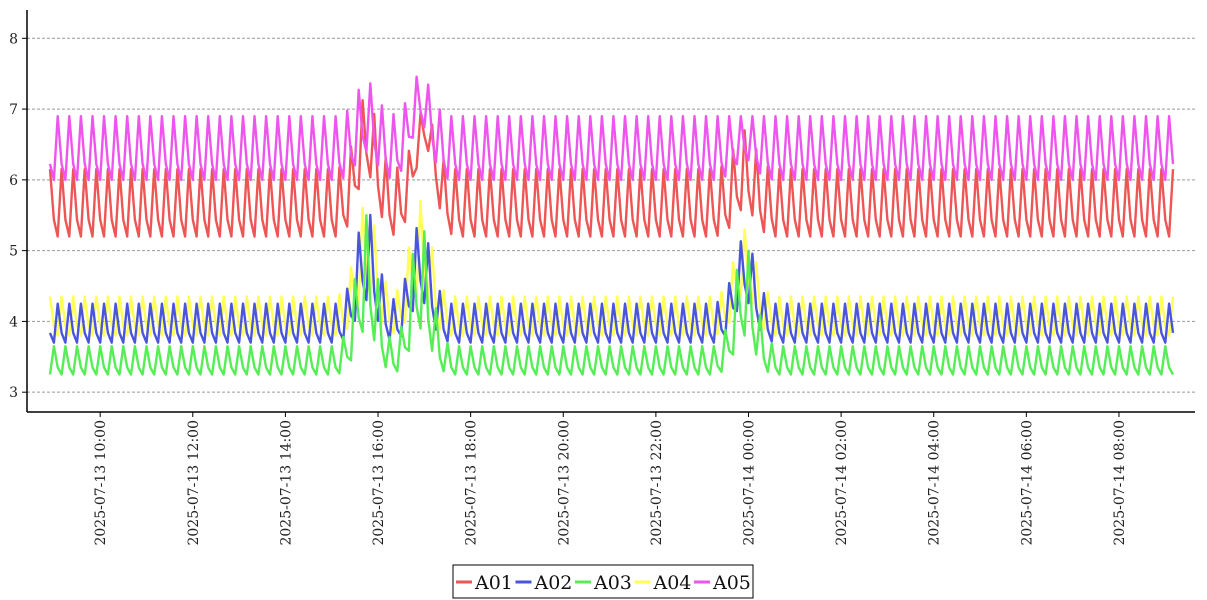 This screenshot has width=1207, height=600. I want to click on y-tick-label: 3, so click(13, 393).